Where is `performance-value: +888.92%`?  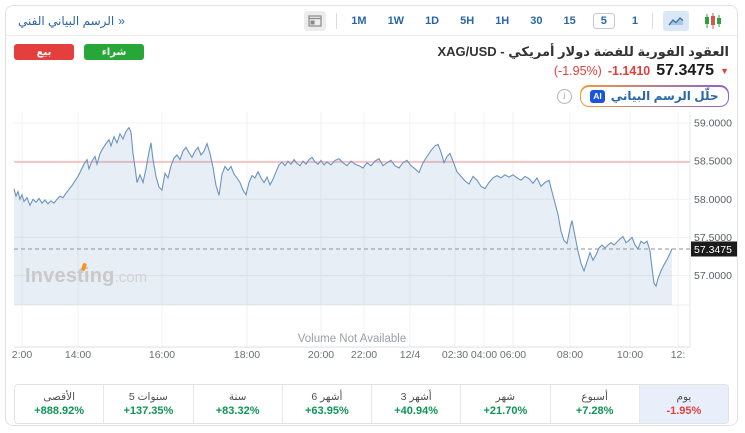
performance-value: +888.92% is located at coordinates (59, 411).